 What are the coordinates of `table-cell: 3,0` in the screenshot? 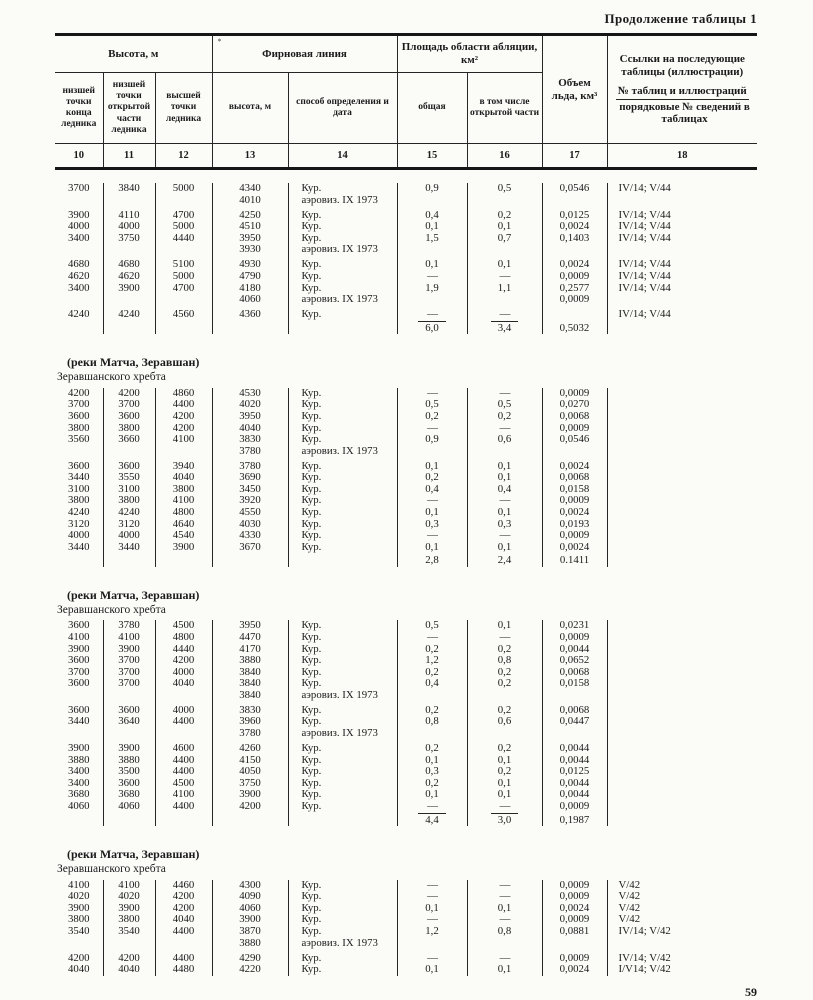 It's located at (505, 819).